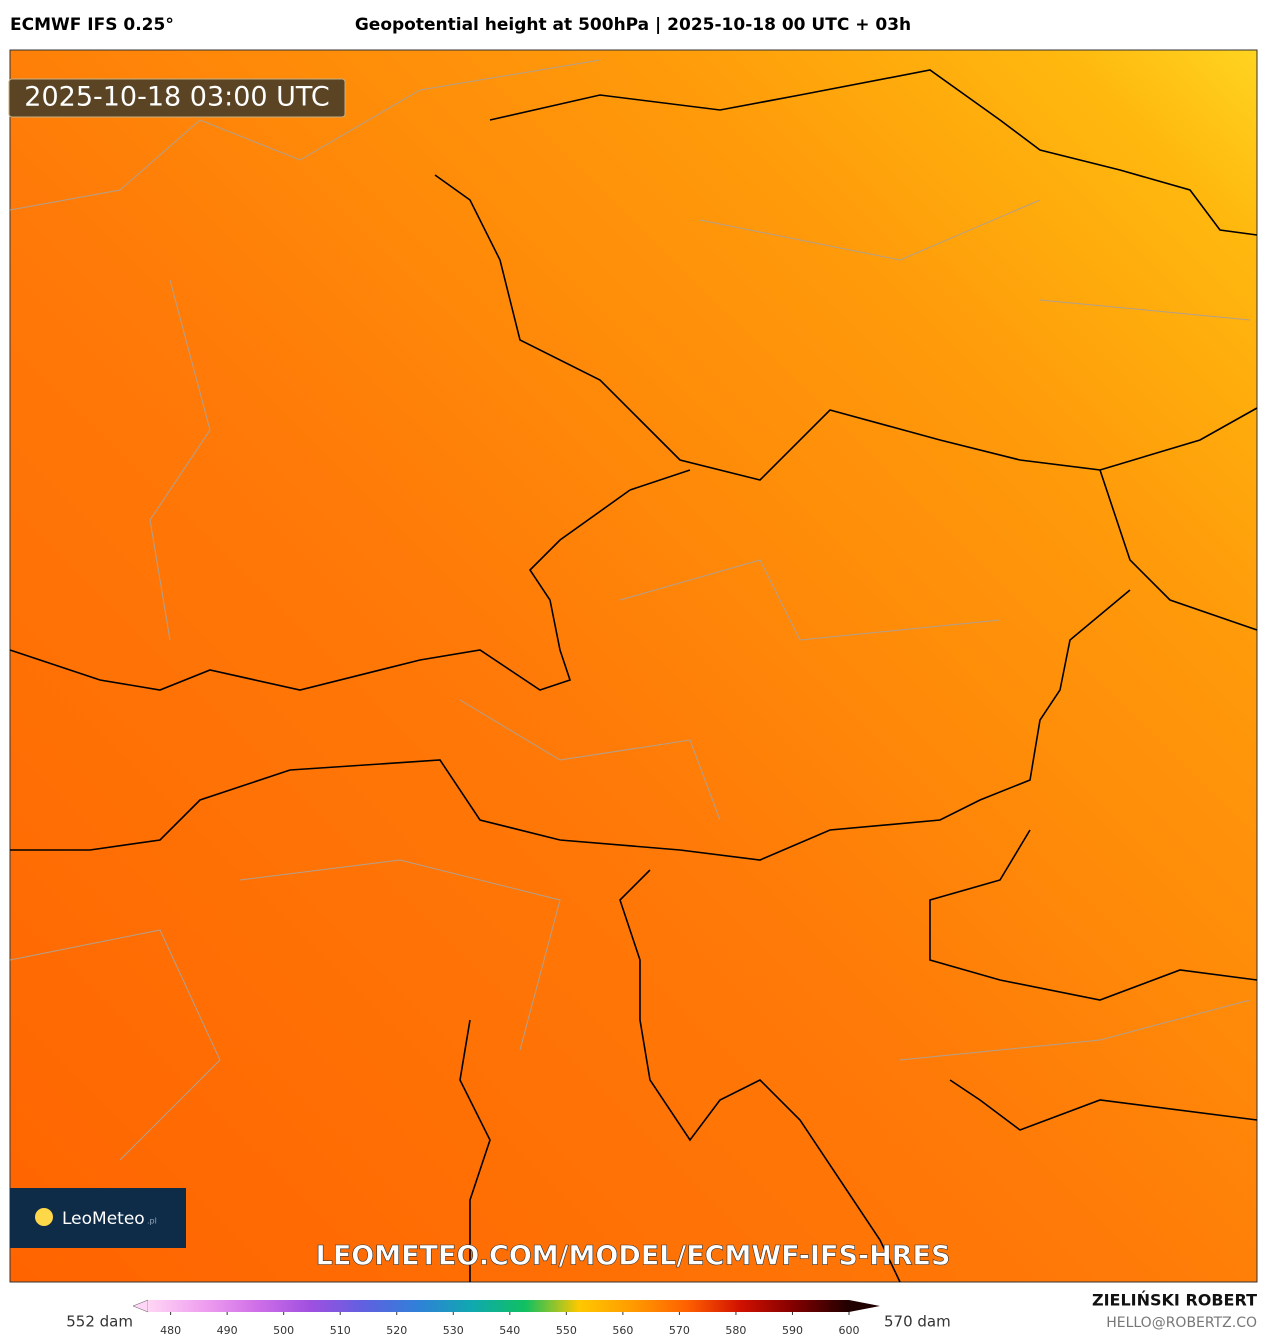  What do you see at coordinates (622, 1330) in the screenshot?
I see `colorbar-tick-label: 560` at bounding box center [622, 1330].